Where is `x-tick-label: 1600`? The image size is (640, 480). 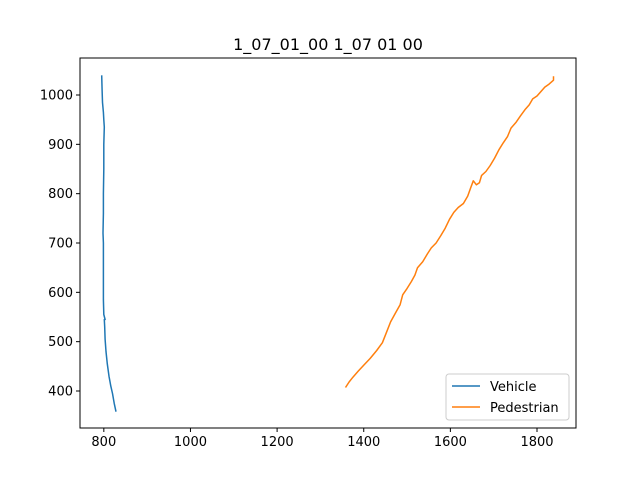
x-tick-label: 1600 is located at coordinates (450, 442).